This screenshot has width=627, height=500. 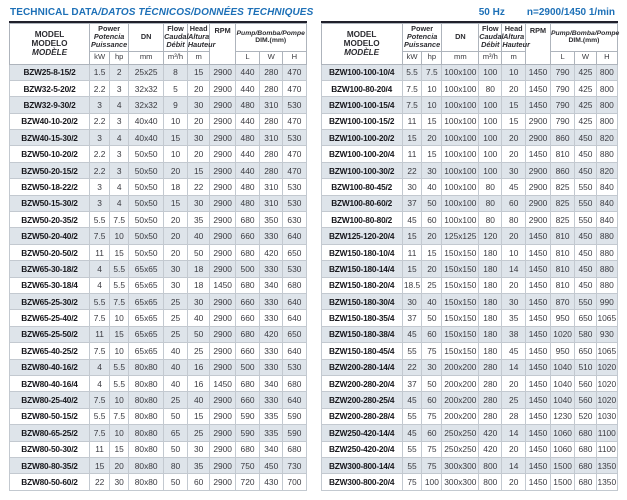 I want to click on table-row: BZW65-25-50/2 11 15 65x65 25 50 2900 680 420 650, so click(x=157, y=334).